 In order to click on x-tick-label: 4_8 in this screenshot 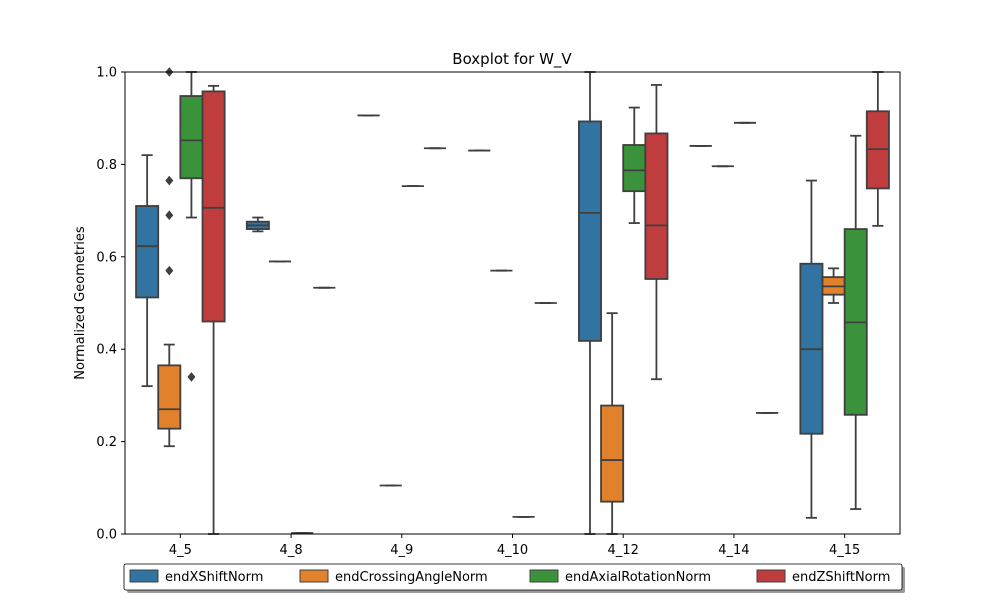, I will do `click(291, 550)`.